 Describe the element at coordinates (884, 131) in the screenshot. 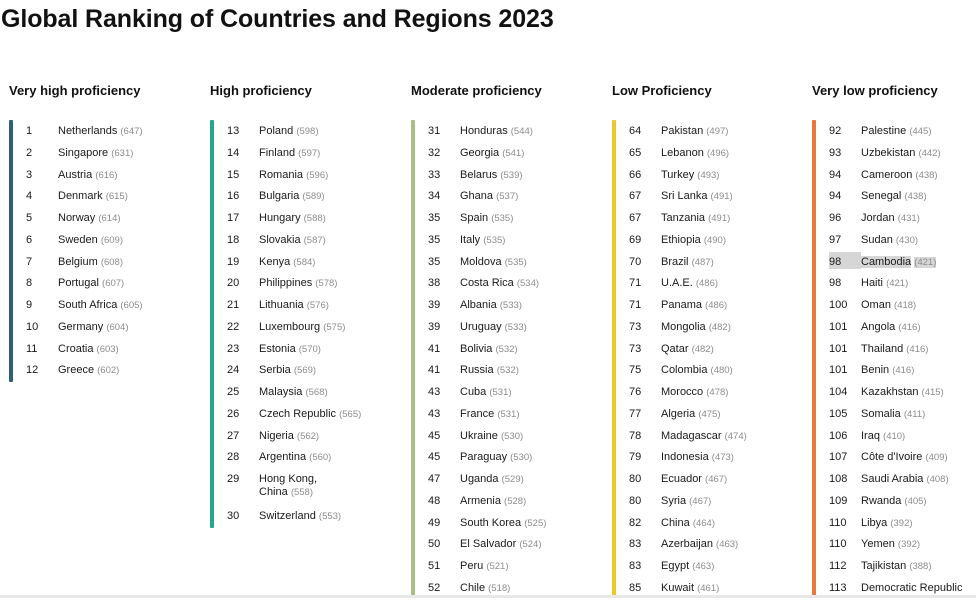

I see `country-name: Palestine` at that location.